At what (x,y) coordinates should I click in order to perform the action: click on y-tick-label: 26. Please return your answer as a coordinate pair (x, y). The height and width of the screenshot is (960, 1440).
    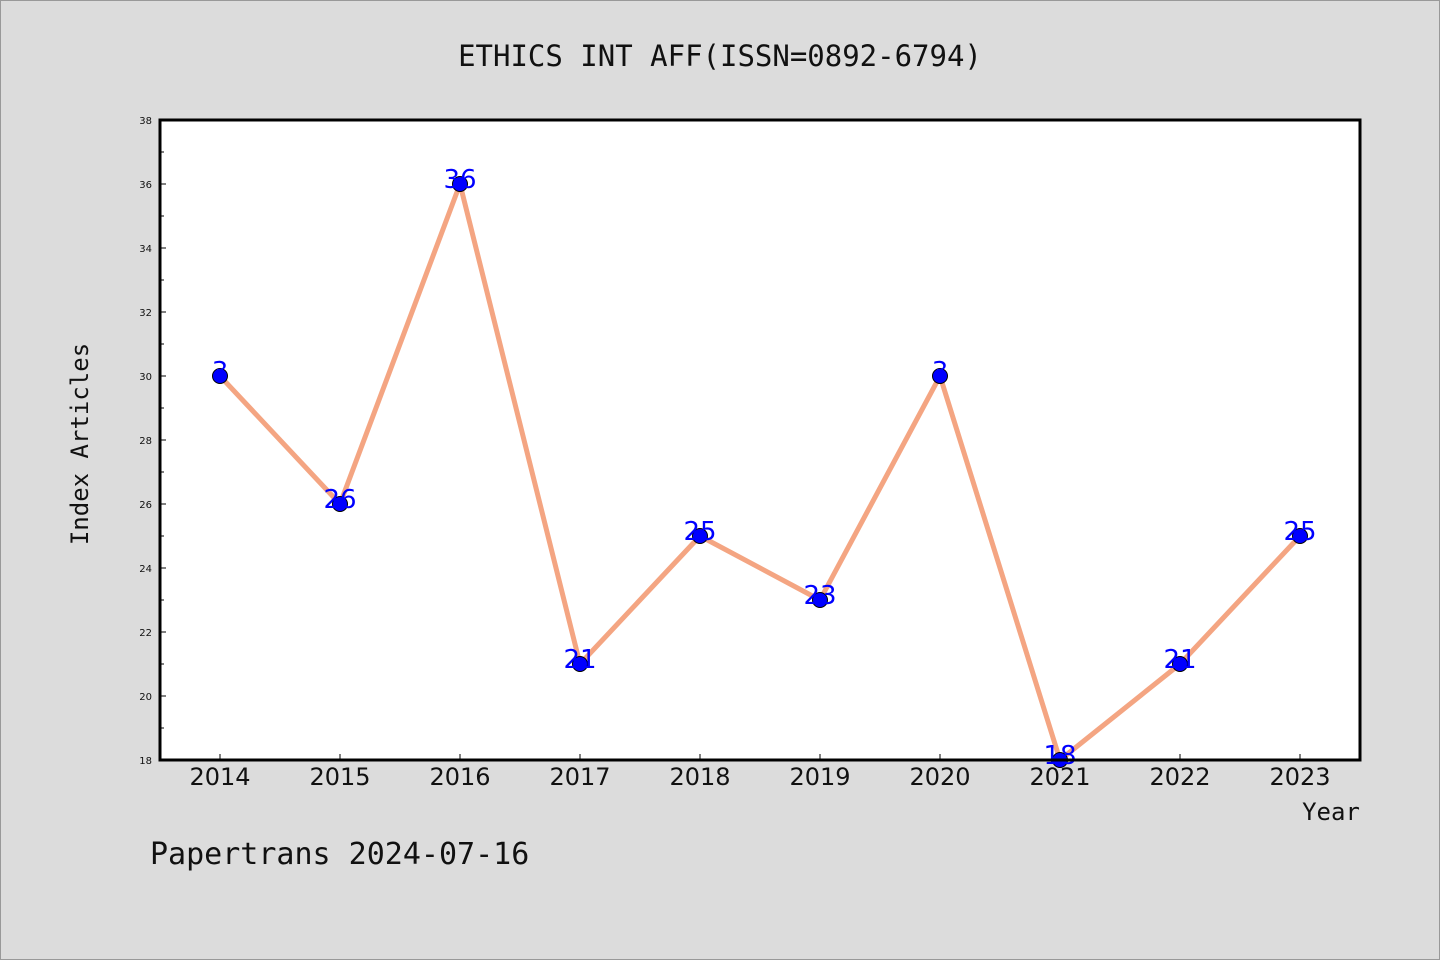
    Looking at the image, I should click on (145, 505).